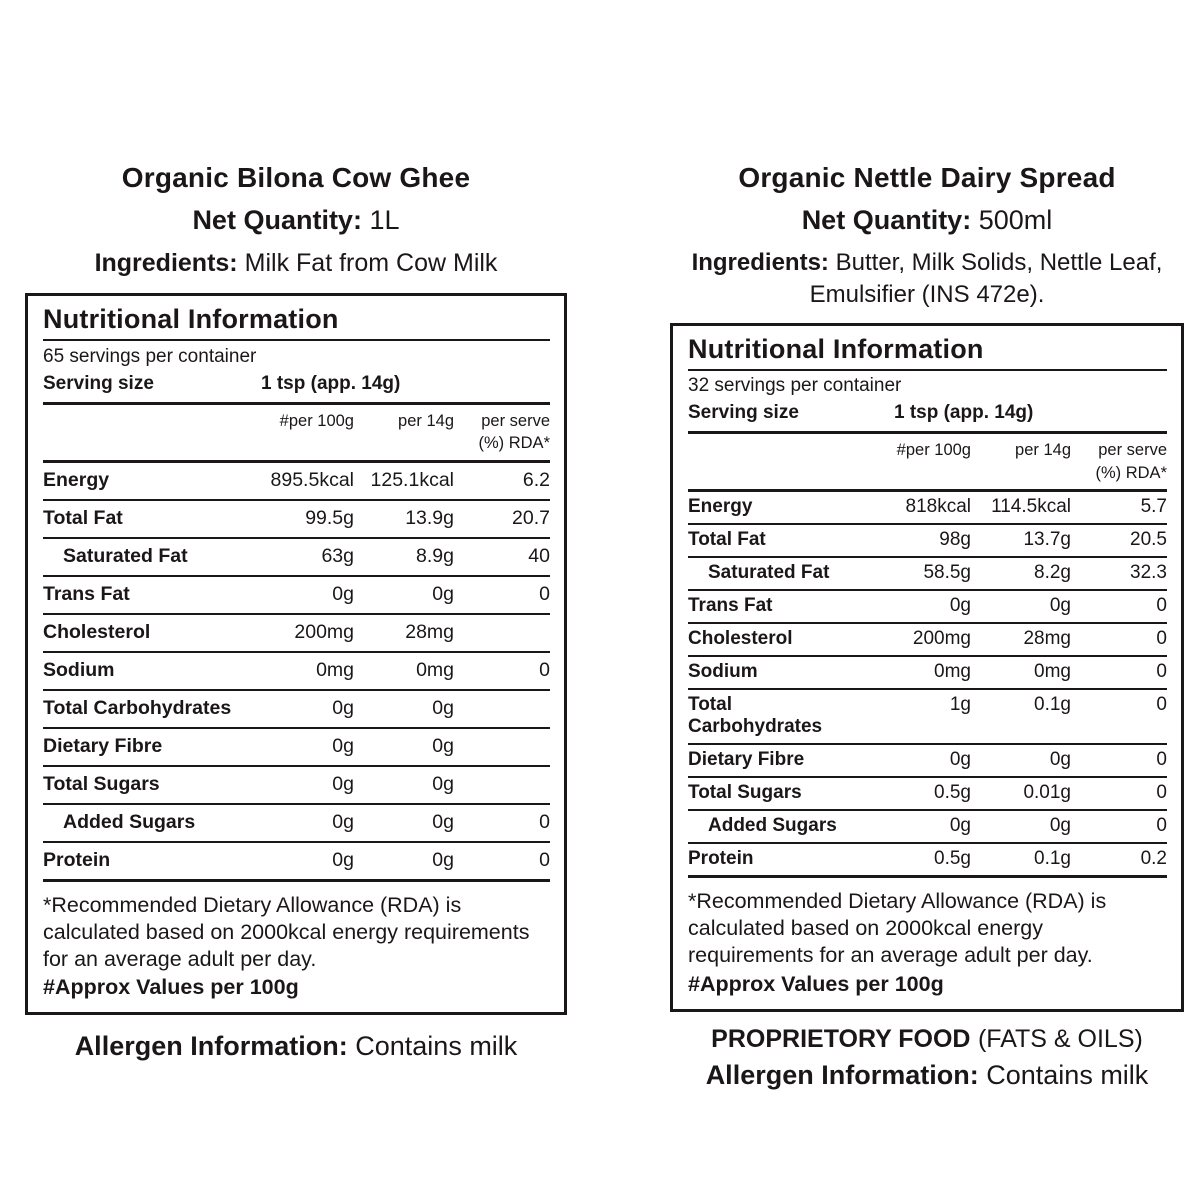 The height and width of the screenshot is (1200, 1200). Describe the element at coordinates (927, 1039) in the screenshot. I see `proprietory-food-line: PROPRIETORY FOOD (FATS & OILS)` at that location.